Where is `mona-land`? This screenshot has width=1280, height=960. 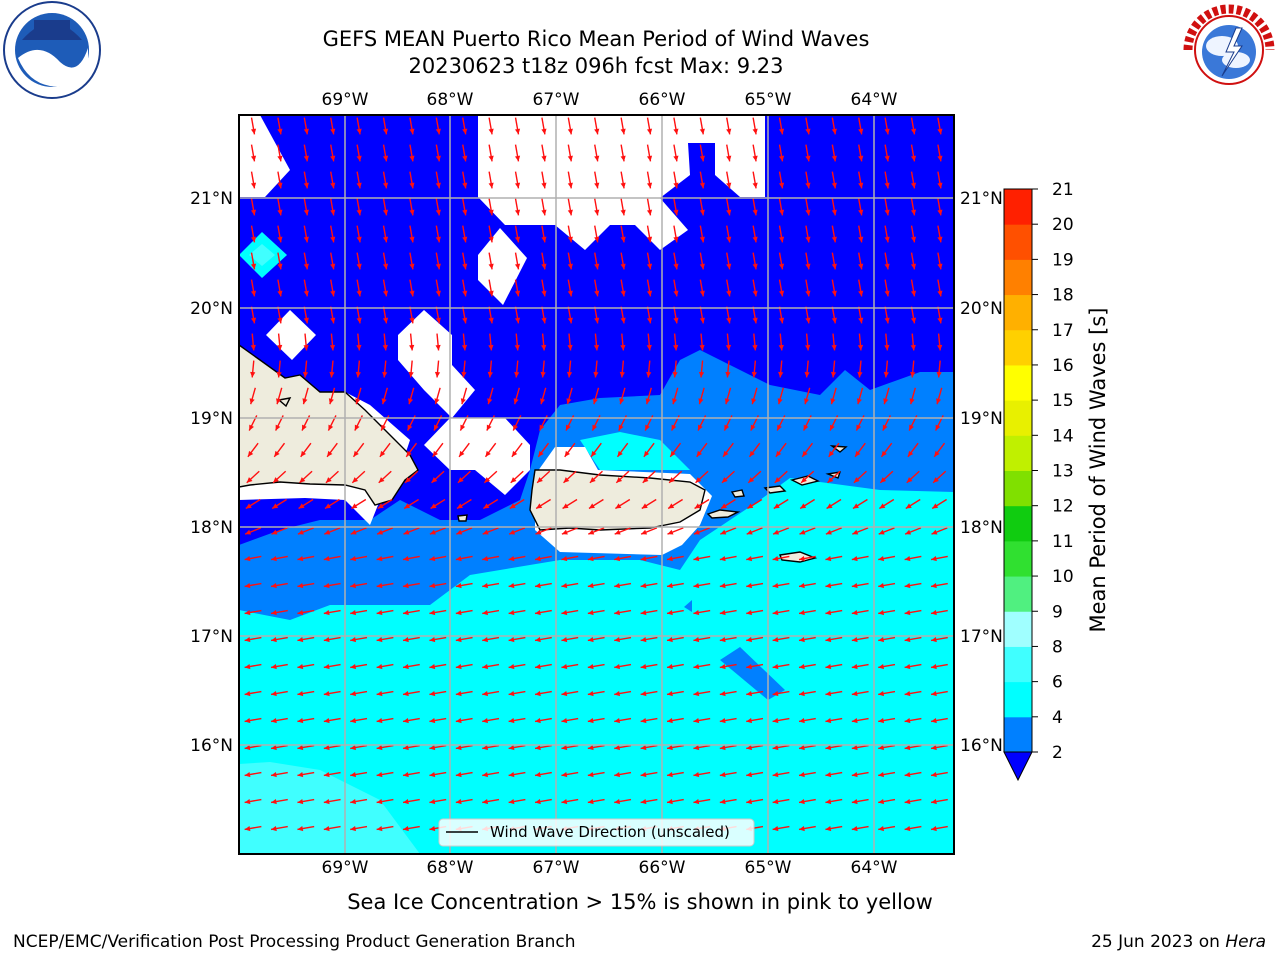 mona-land is located at coordinates (462, 518).